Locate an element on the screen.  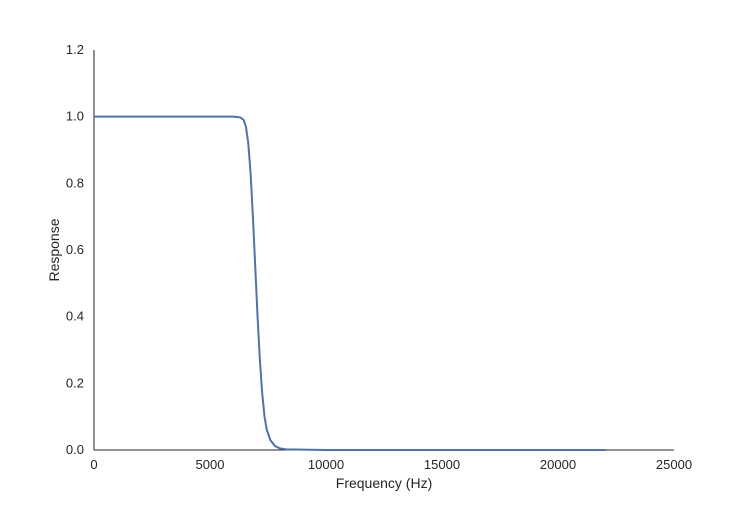
y-tick-label: 0.8 is located at coordinates (75, 182).